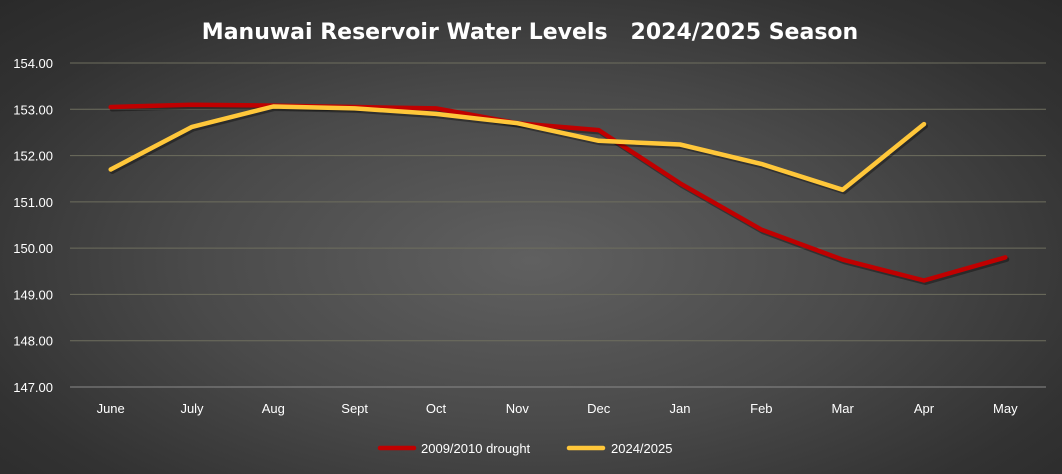 The width and height of the screenshot is (1062, 474). Describe the element at coordinates (33, 248) in the screenshot. I see `y-tick-label: 150.00` at that location.